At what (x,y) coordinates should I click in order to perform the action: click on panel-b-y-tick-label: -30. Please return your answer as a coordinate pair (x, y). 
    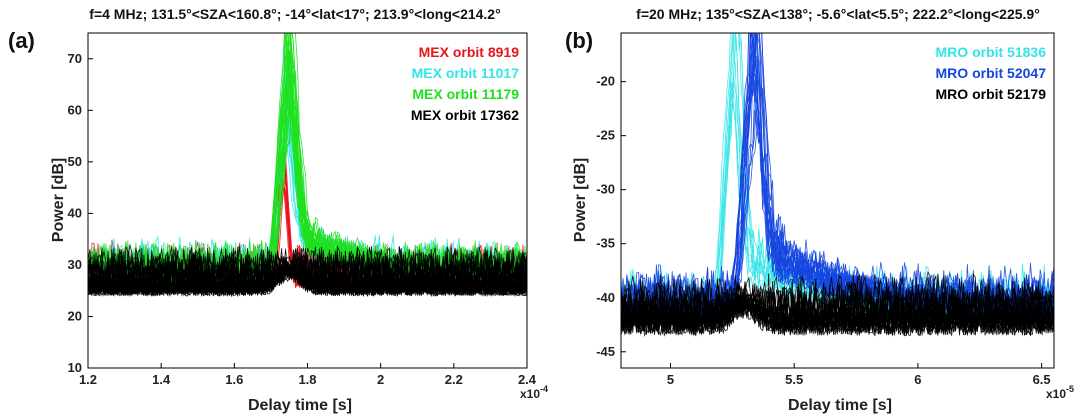
    Looking at the image, I should click on (605, 189).